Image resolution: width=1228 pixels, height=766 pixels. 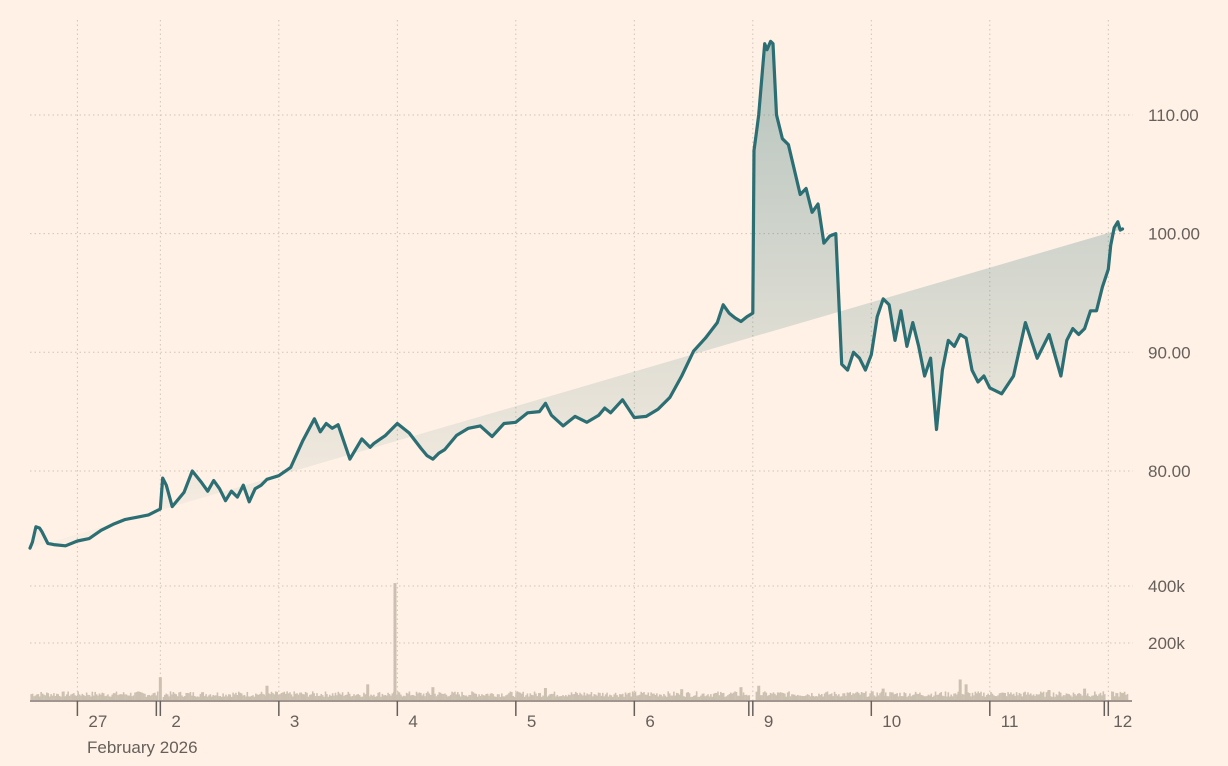 What do you see at coordinates (142, 747) in the screenshot?
I see `month-label: February 2026` at bounding box center [142, 747].